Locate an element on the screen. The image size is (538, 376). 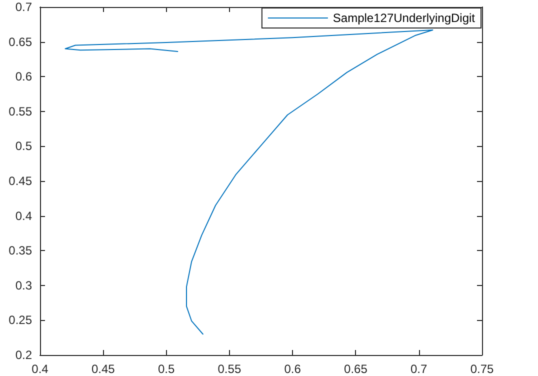
x-tick-label: 0.4 is located at coordinates (40, 369).